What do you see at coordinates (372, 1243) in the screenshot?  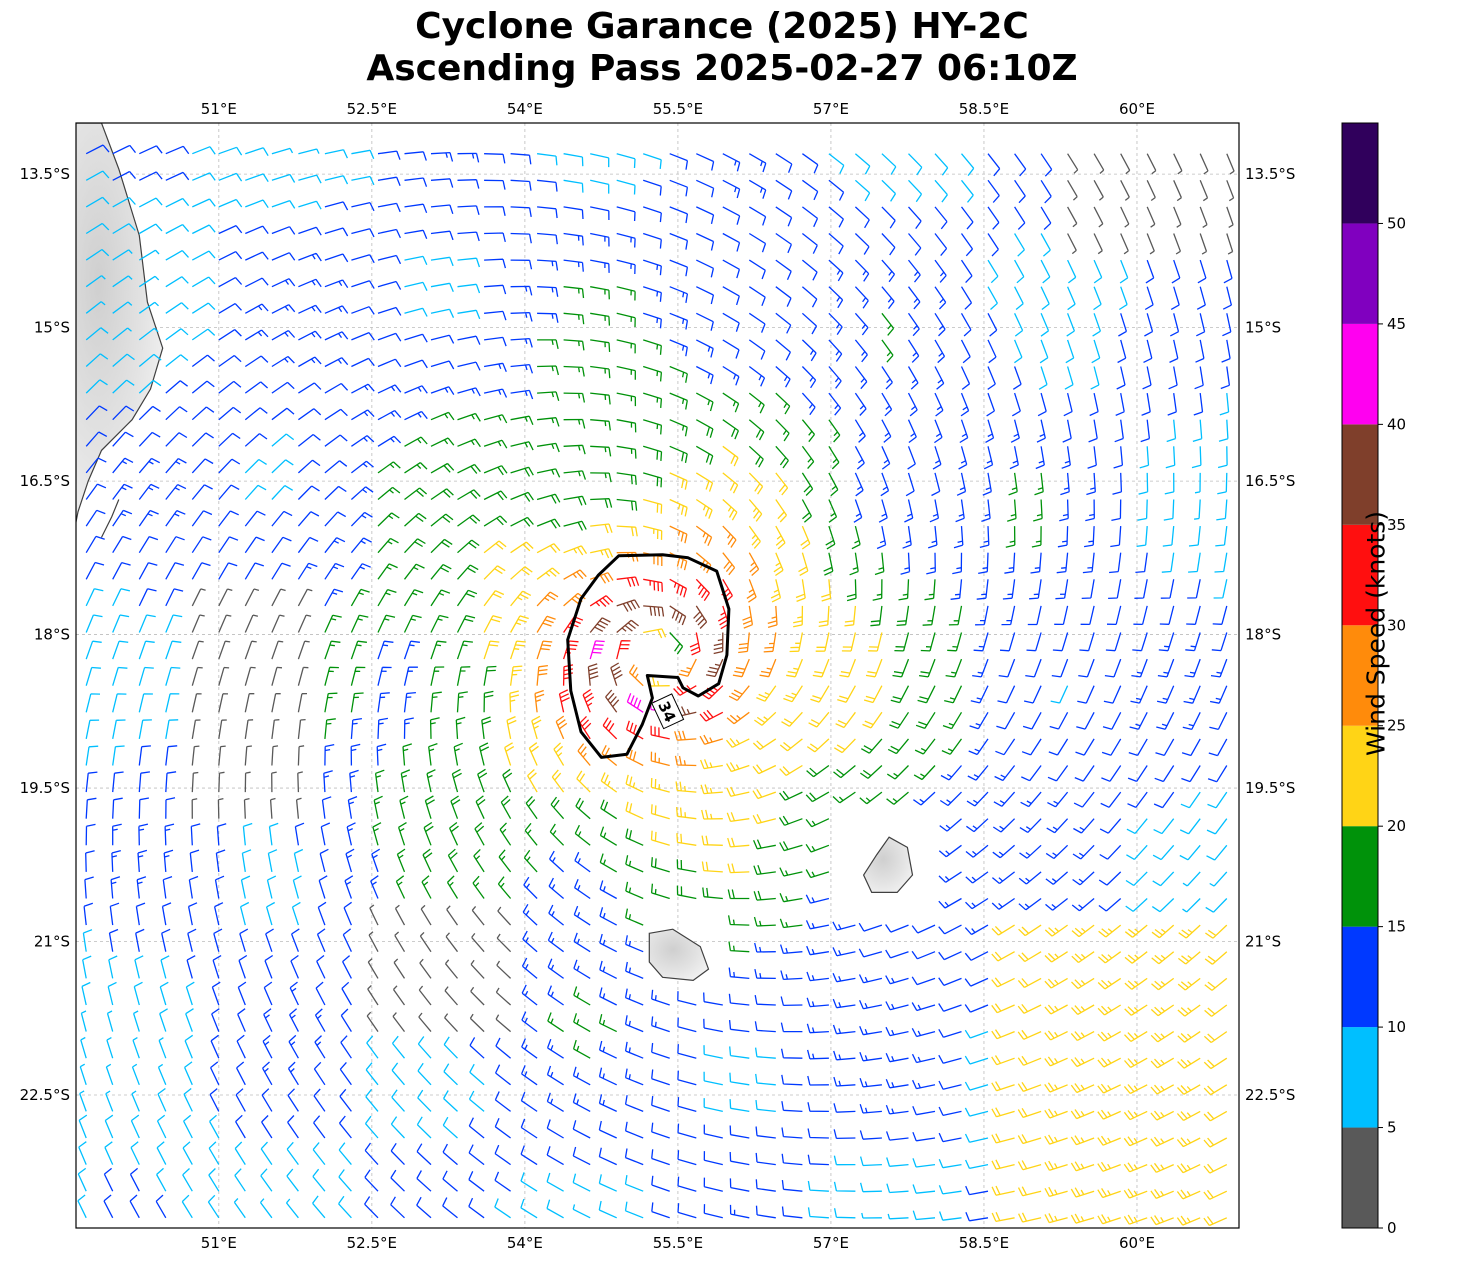 I see `lon-tick-label-bottom: 52.5°E` at bounding box center [372, 1243].